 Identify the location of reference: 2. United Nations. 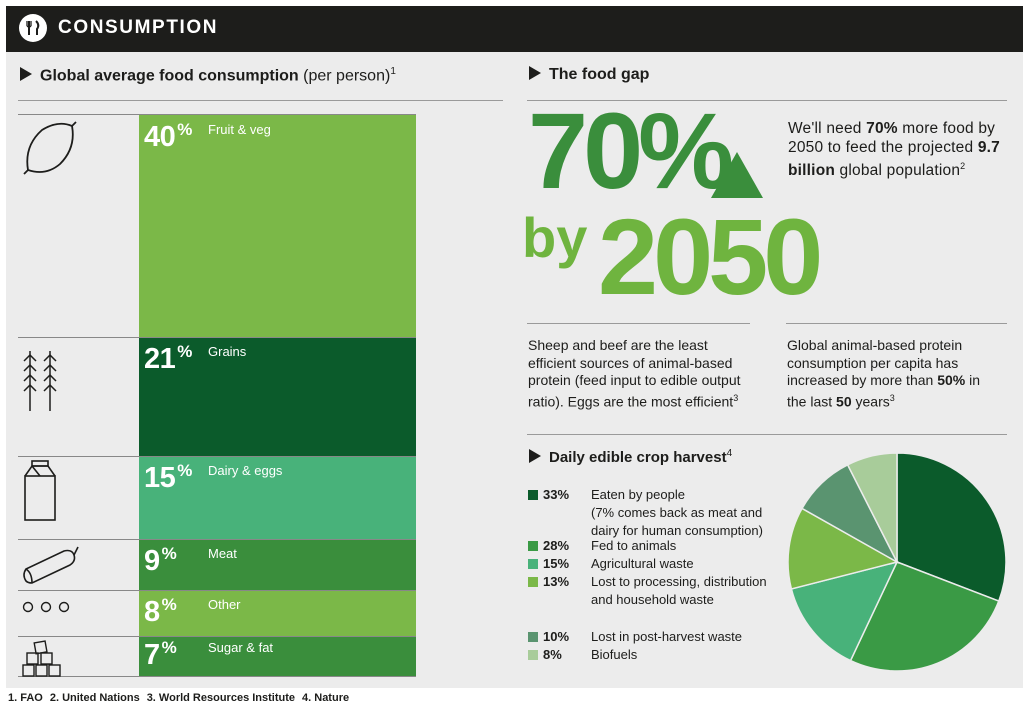
(94, 698).